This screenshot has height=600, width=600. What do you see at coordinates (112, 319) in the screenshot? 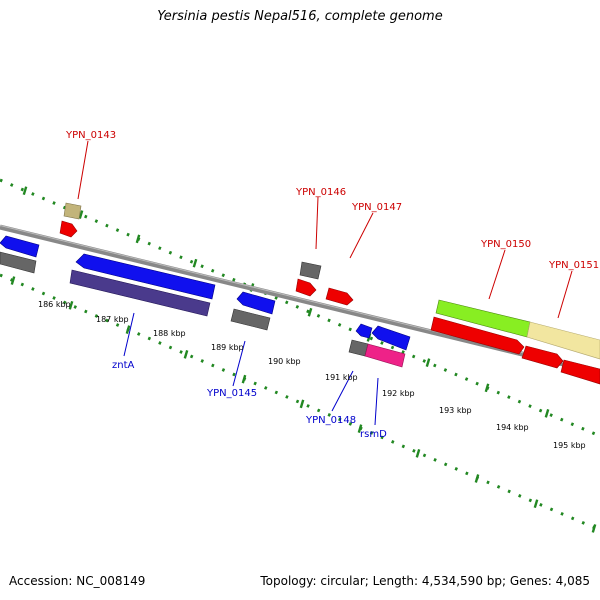
I see `tick-label: 187 kbp` at bounding box center [112, 319].